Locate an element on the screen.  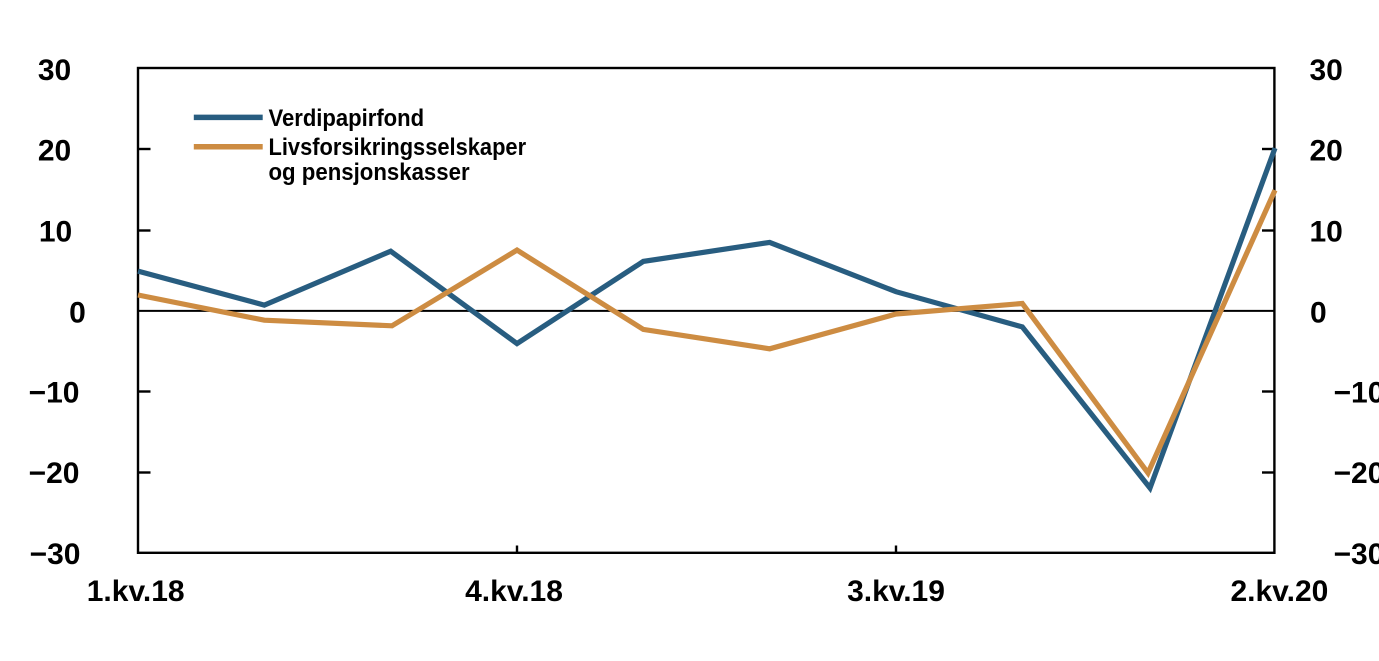
svg-text: og pensjonskasser is located at coordinates (369, 172).